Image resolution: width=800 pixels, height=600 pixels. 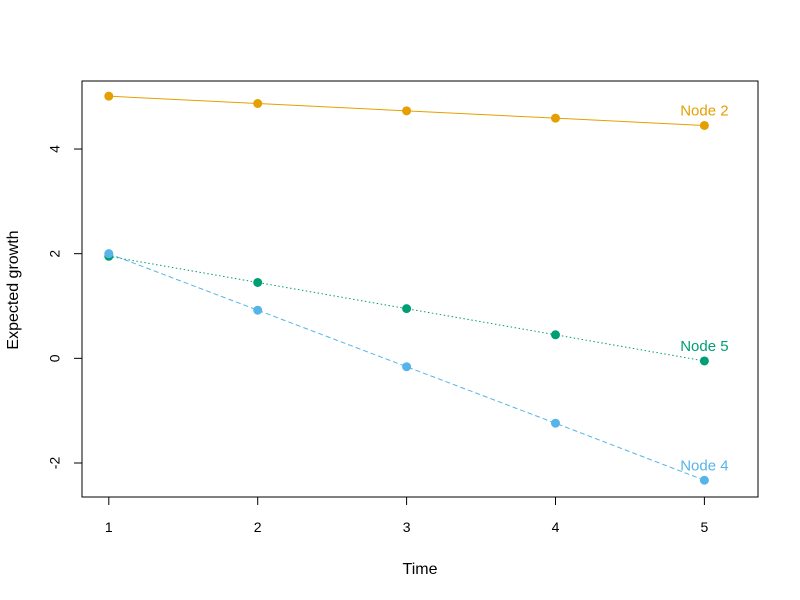 What do you see at coordinates (55, 358) in the screenshot?
I see `y-tick-label-1: 0` at bounding box center [55, 358].